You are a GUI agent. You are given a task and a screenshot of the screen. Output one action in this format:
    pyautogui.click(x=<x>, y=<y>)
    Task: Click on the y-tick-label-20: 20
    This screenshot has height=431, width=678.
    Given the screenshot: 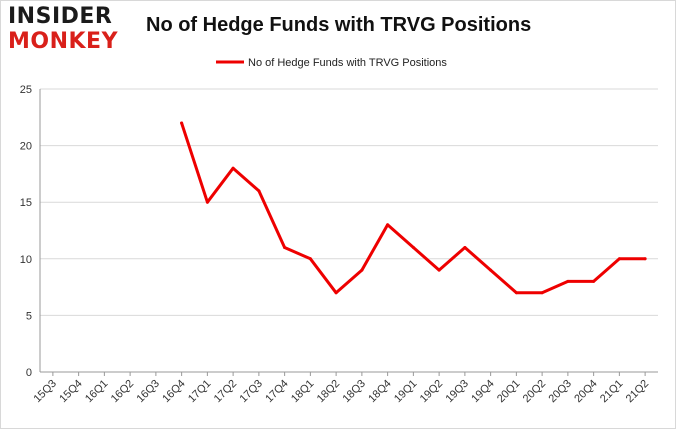 What is the action you would take?
    pyautogui.click(x=26, y=147)
    